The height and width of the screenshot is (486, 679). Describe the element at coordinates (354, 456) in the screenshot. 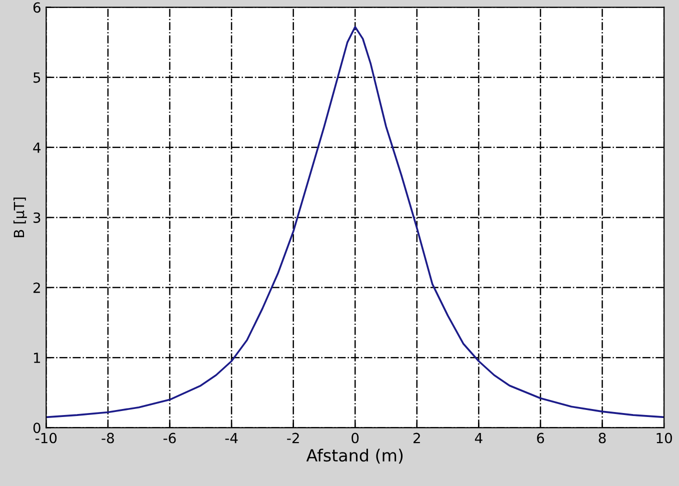

I see `x-axis-title: Afstand (m)` at that location.